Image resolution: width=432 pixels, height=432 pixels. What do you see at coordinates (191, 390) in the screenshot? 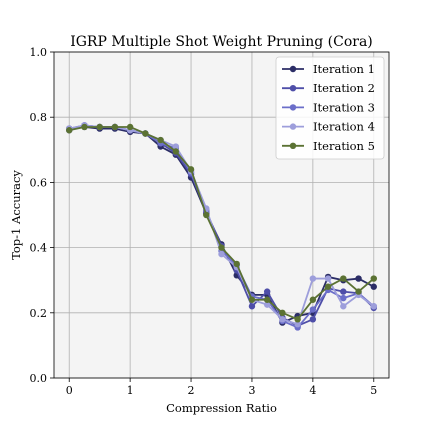
I see `x-tick-label: 2` at bounding box center [191, 390].